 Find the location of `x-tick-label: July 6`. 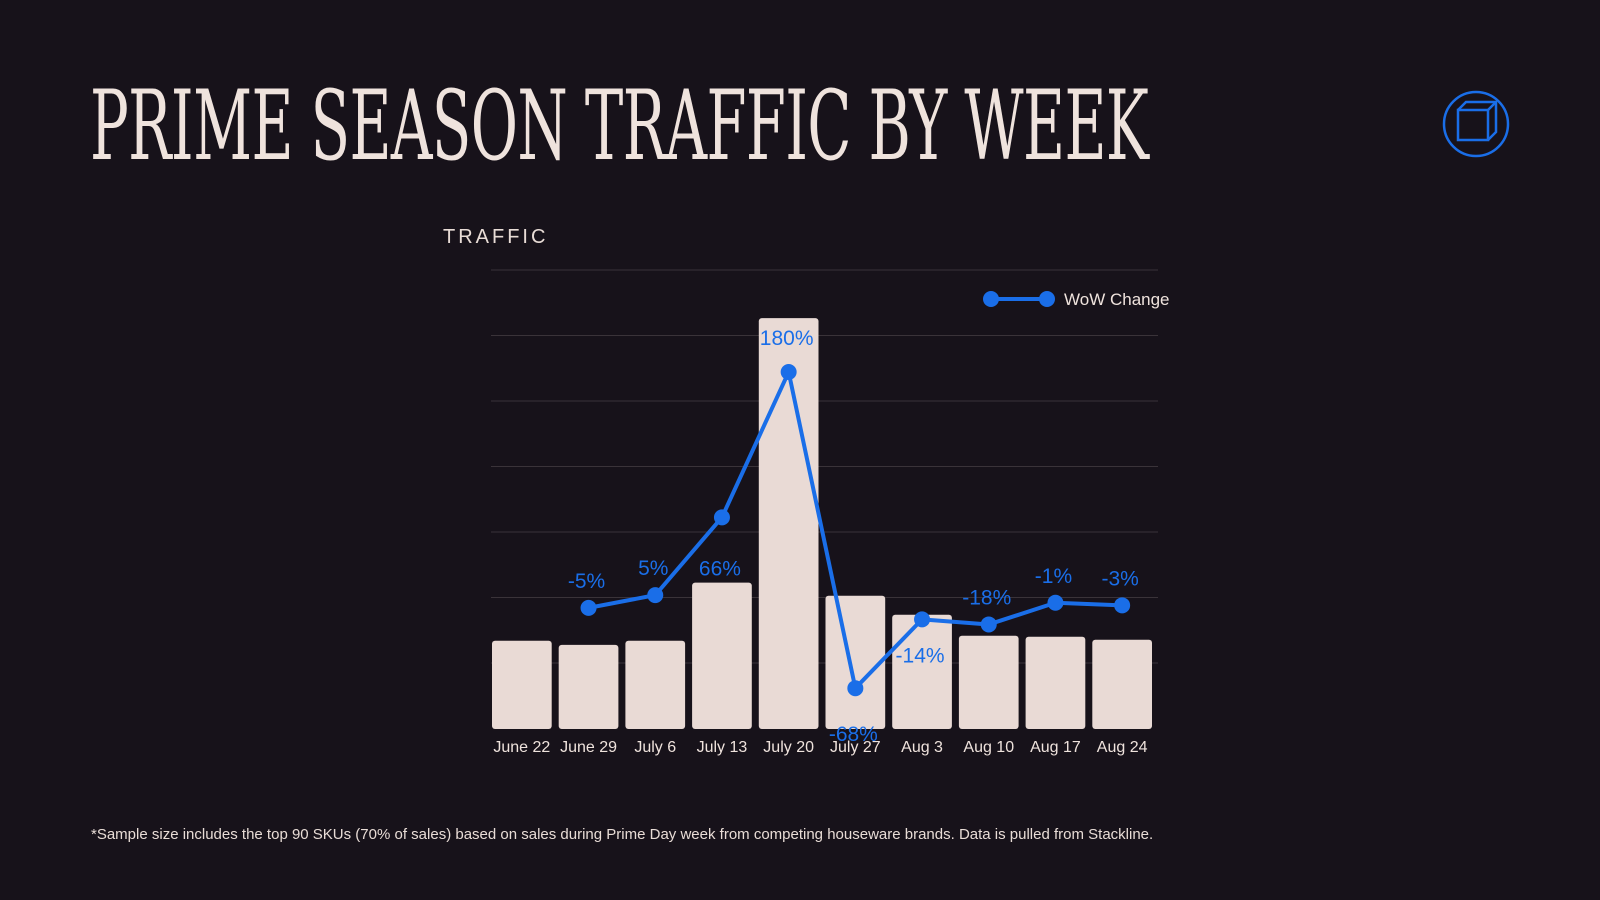

x-tick-label: July 6 is located at coordinates (655, 747).